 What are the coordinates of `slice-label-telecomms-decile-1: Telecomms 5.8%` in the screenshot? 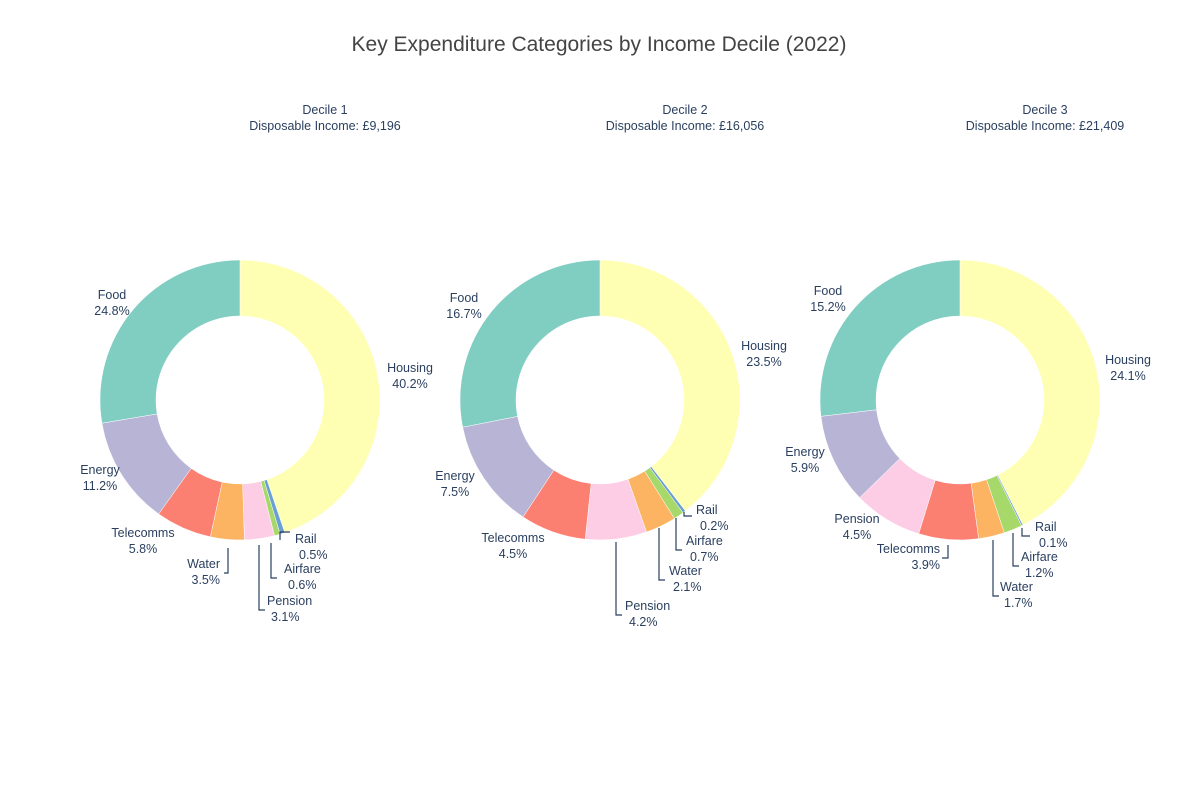 It's located at (142, 541).